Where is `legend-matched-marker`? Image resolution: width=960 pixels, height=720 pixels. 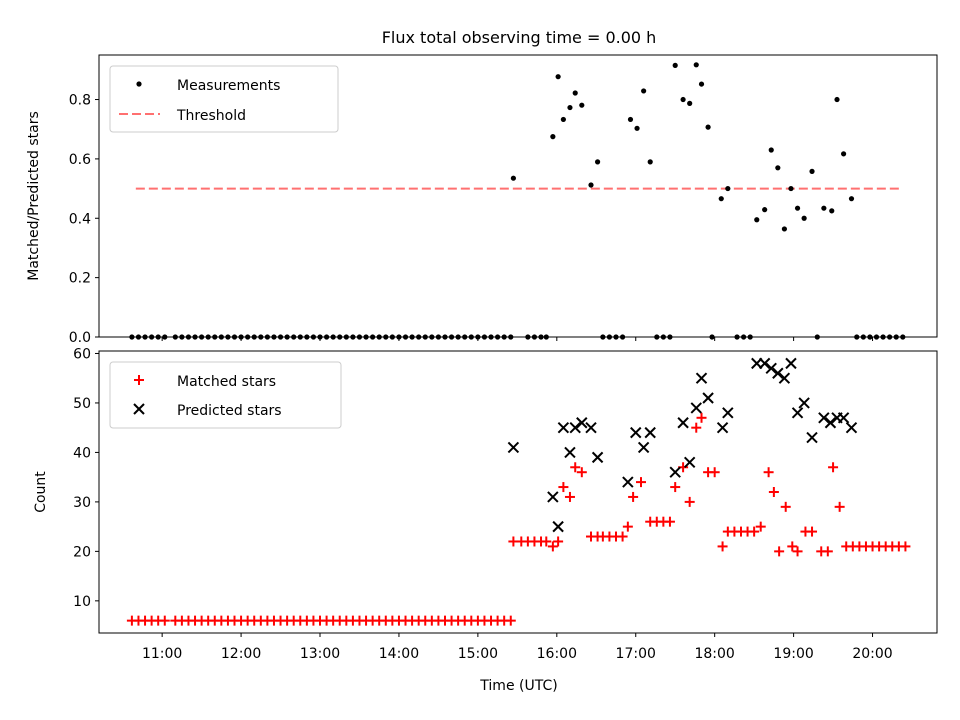 legend-matched-marker is located at coordinates (139, 380).